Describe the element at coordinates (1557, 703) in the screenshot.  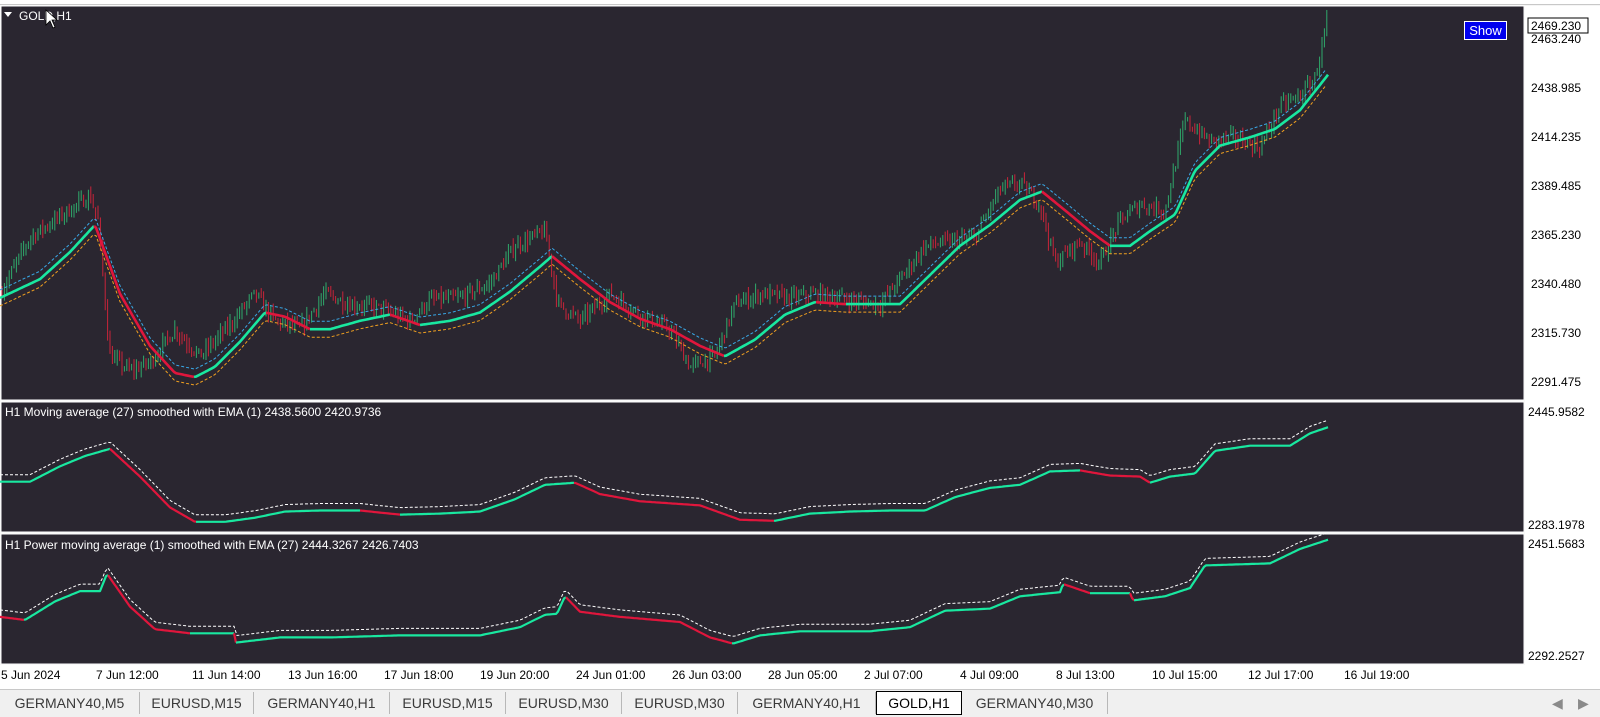
I see `tab-scroll-left-icon: ◀` at that location.